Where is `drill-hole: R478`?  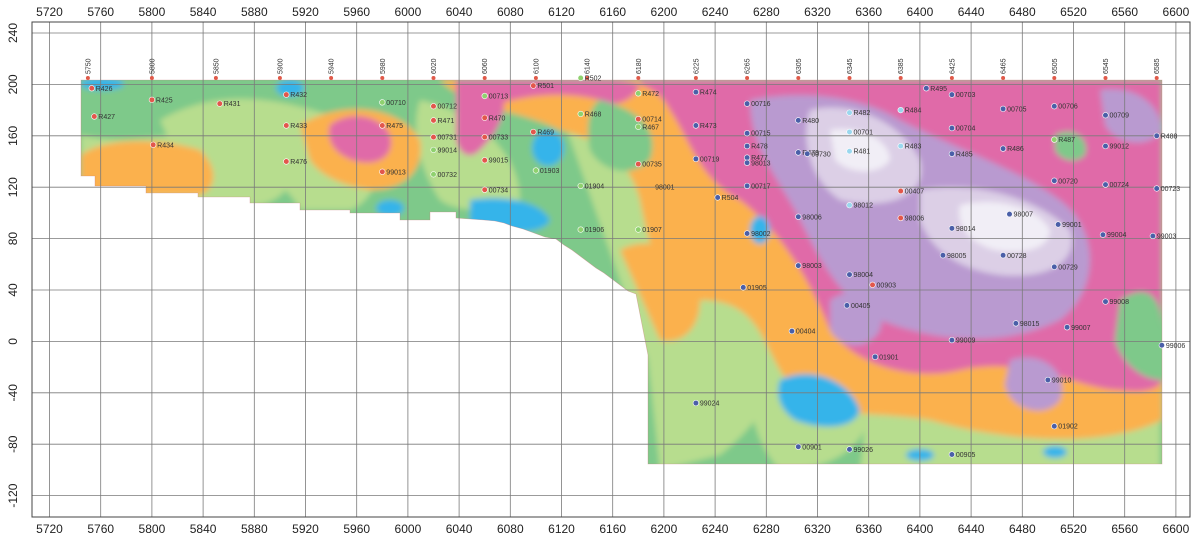
drill-hole: R478 is located at coordinates (755, 146).